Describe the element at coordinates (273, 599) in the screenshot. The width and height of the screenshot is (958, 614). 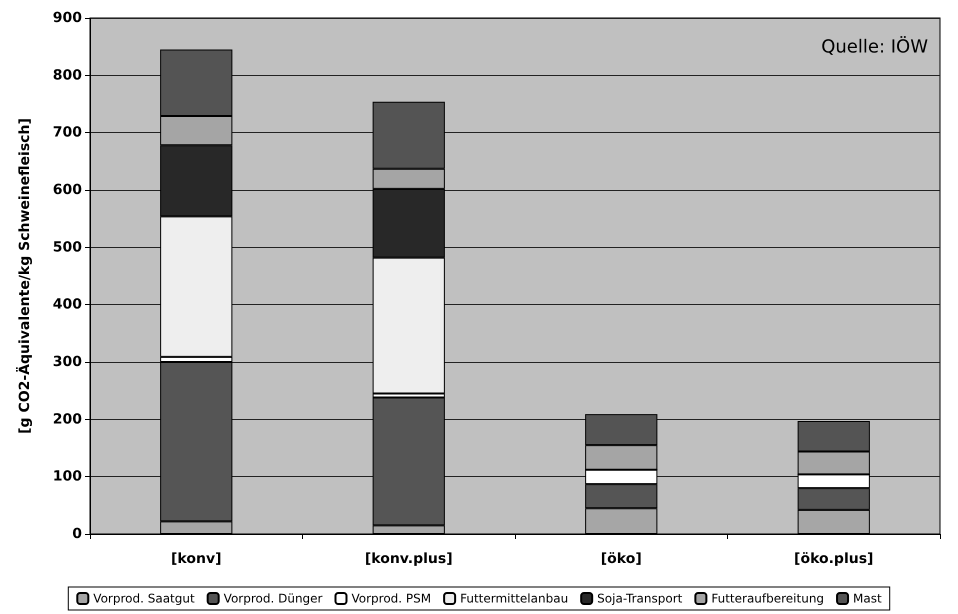
I see `legend-label: Vorprod. Dünger` at that location.